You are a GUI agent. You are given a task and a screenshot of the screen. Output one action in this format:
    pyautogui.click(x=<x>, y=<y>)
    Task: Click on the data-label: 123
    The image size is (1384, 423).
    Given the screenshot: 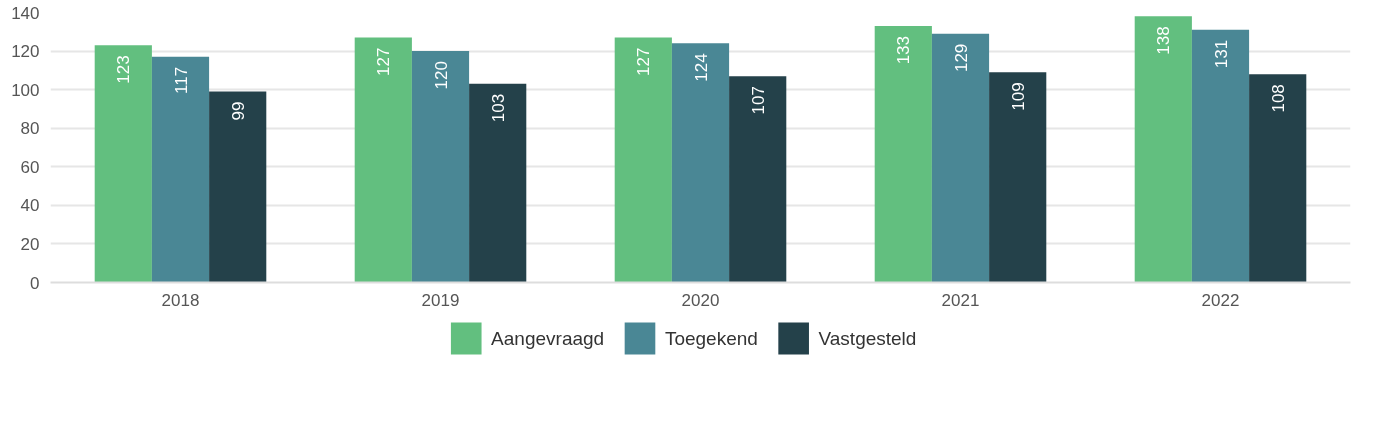 What is the action you would take?
    pyautogui.click(x=124, y=69)
    